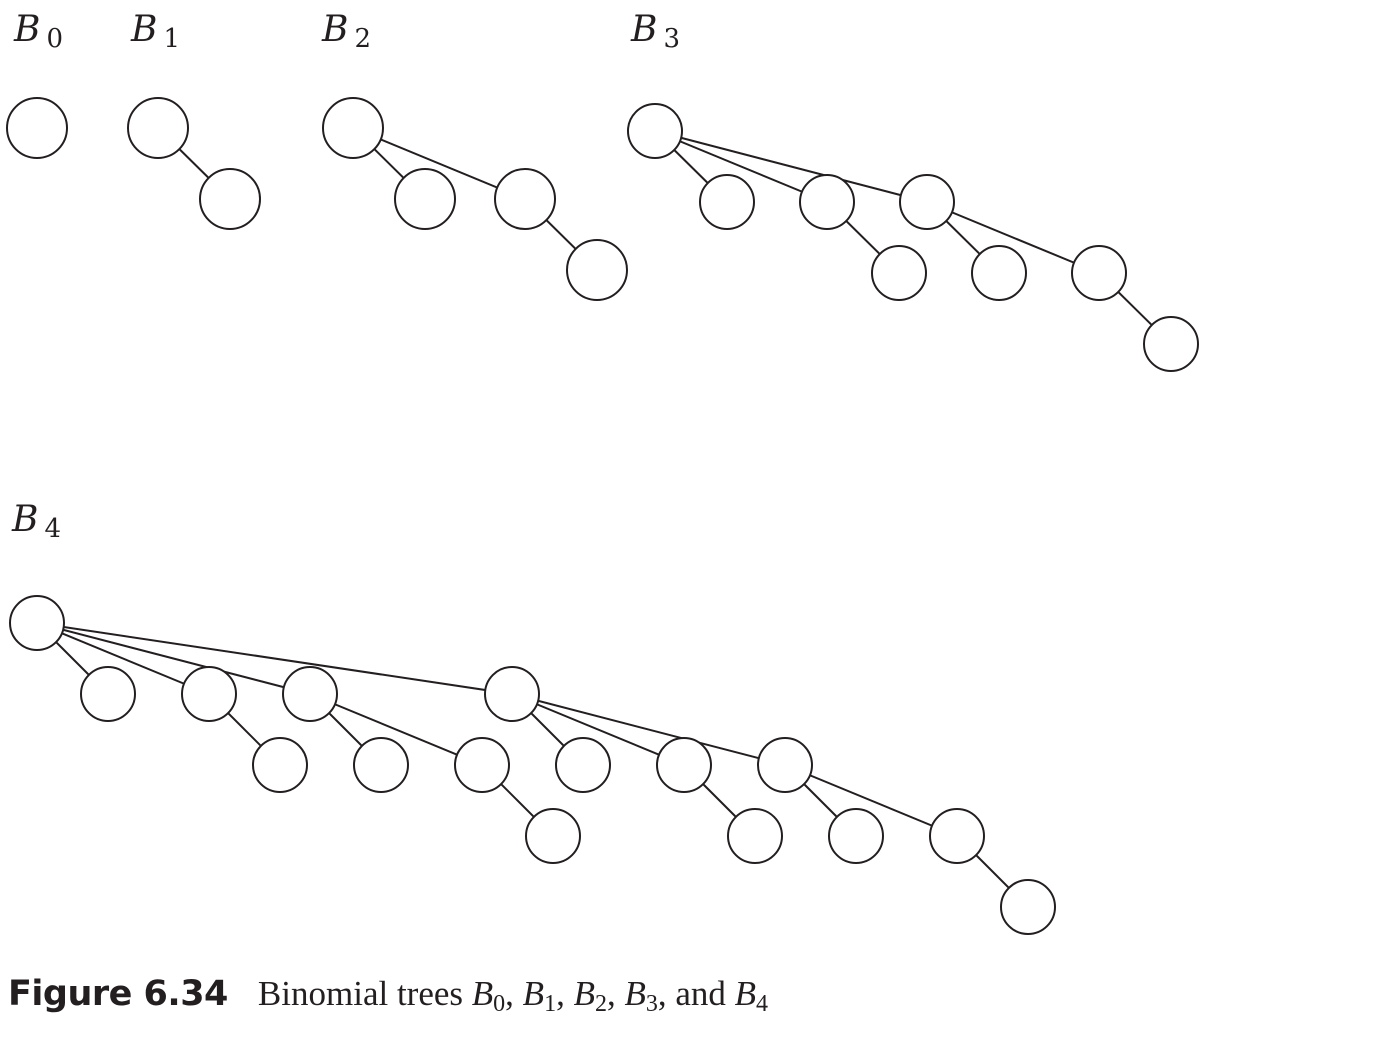  Describe the element at coordinates (590, 995) in the screenshot. I see `caption-tree-b2: B2` at that location.